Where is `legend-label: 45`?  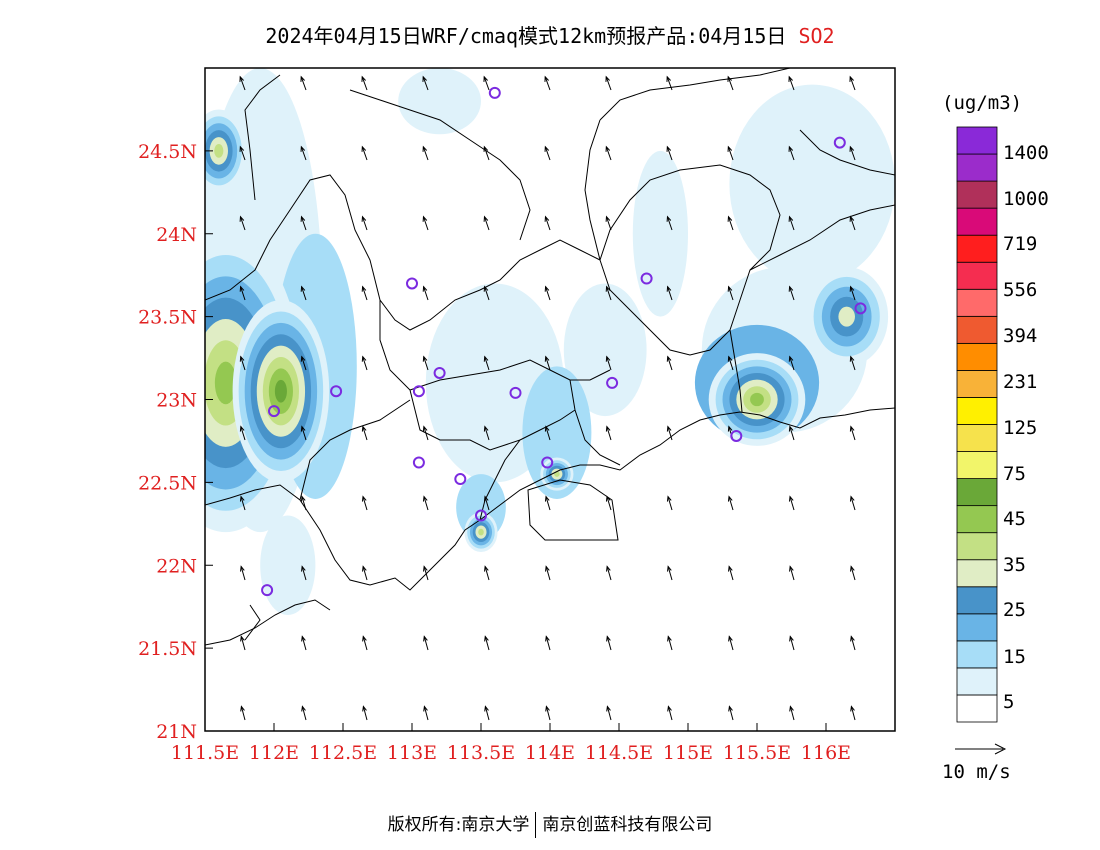
legend-label: 45 is located at coordinates (1014, 519).